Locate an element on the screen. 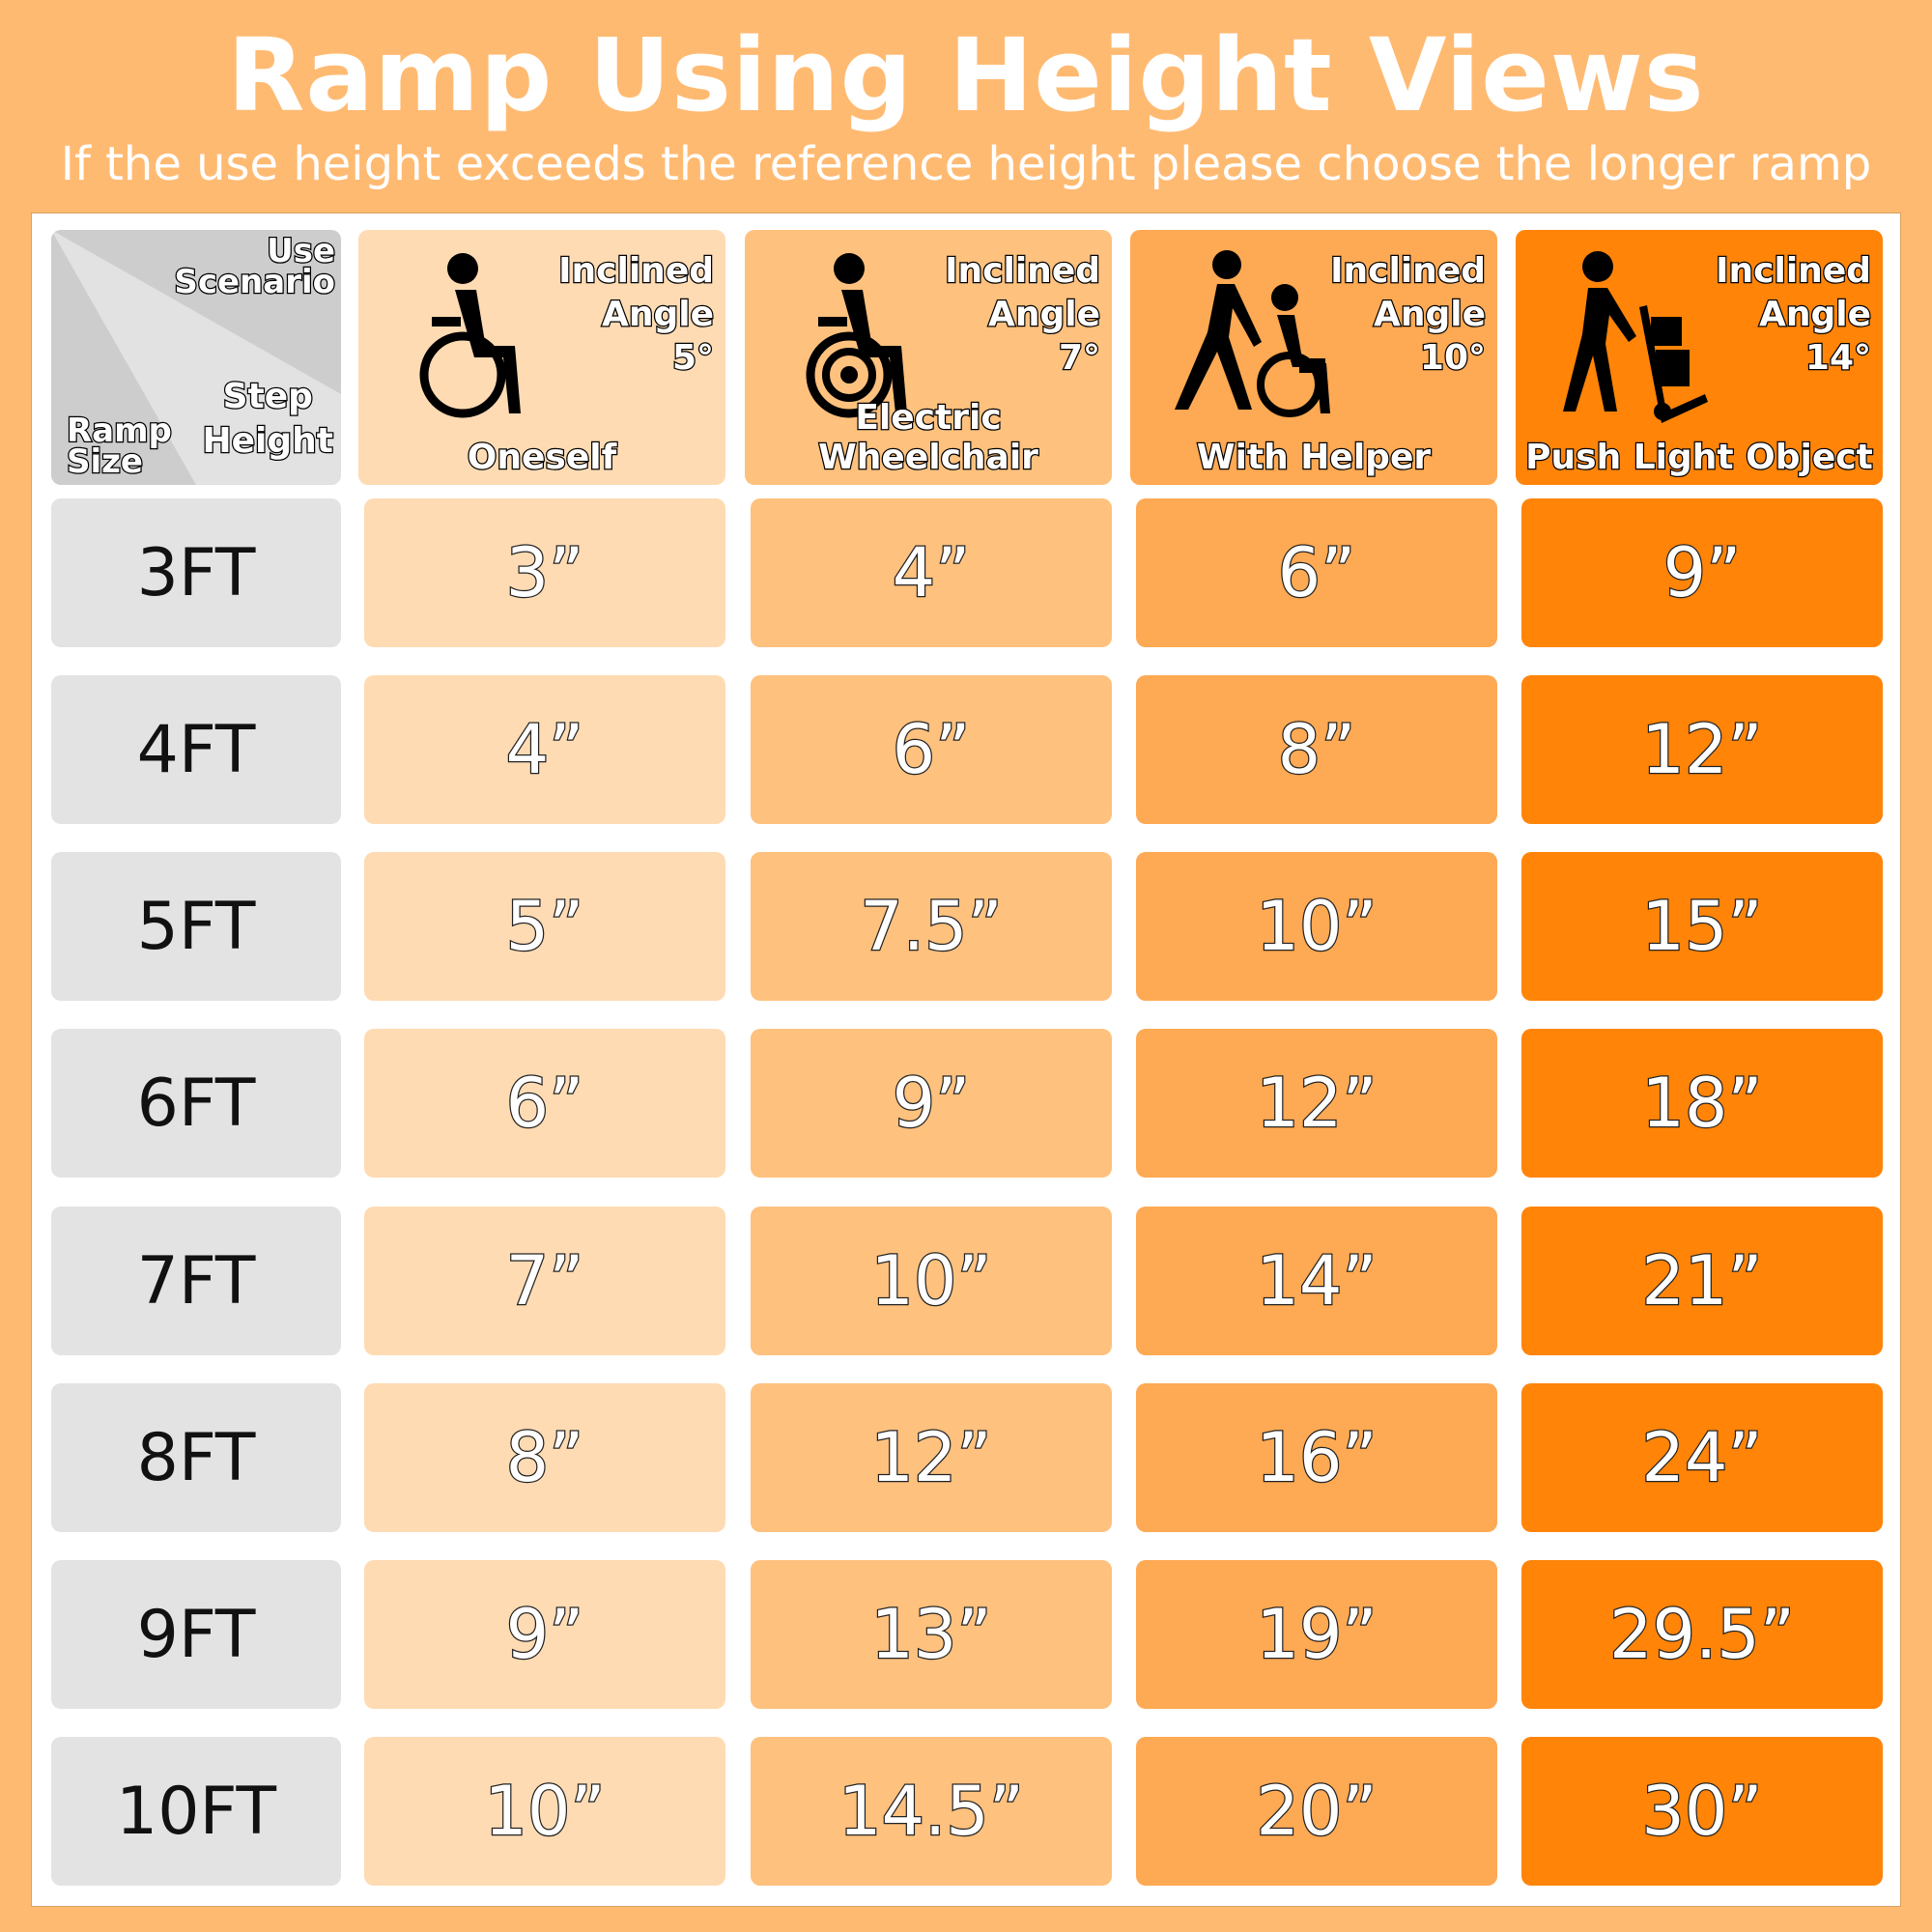 The height and width of the screenshot is (1932, 1932). ramp-size-cell: 6FT is located at coordinates (196, 1103).